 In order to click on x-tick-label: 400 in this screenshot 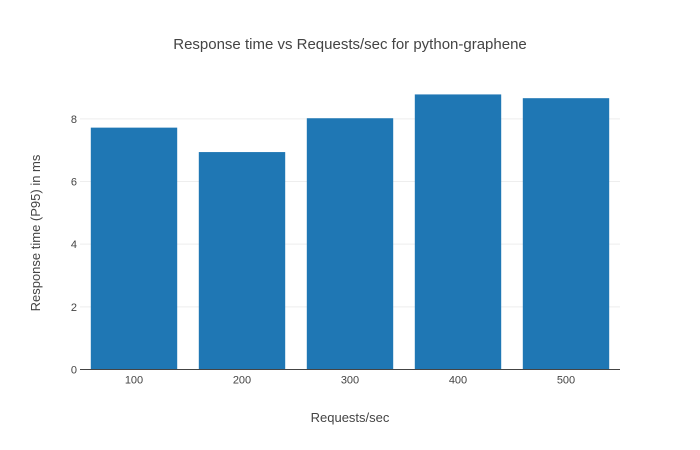, I will do `click(458, 381)`.